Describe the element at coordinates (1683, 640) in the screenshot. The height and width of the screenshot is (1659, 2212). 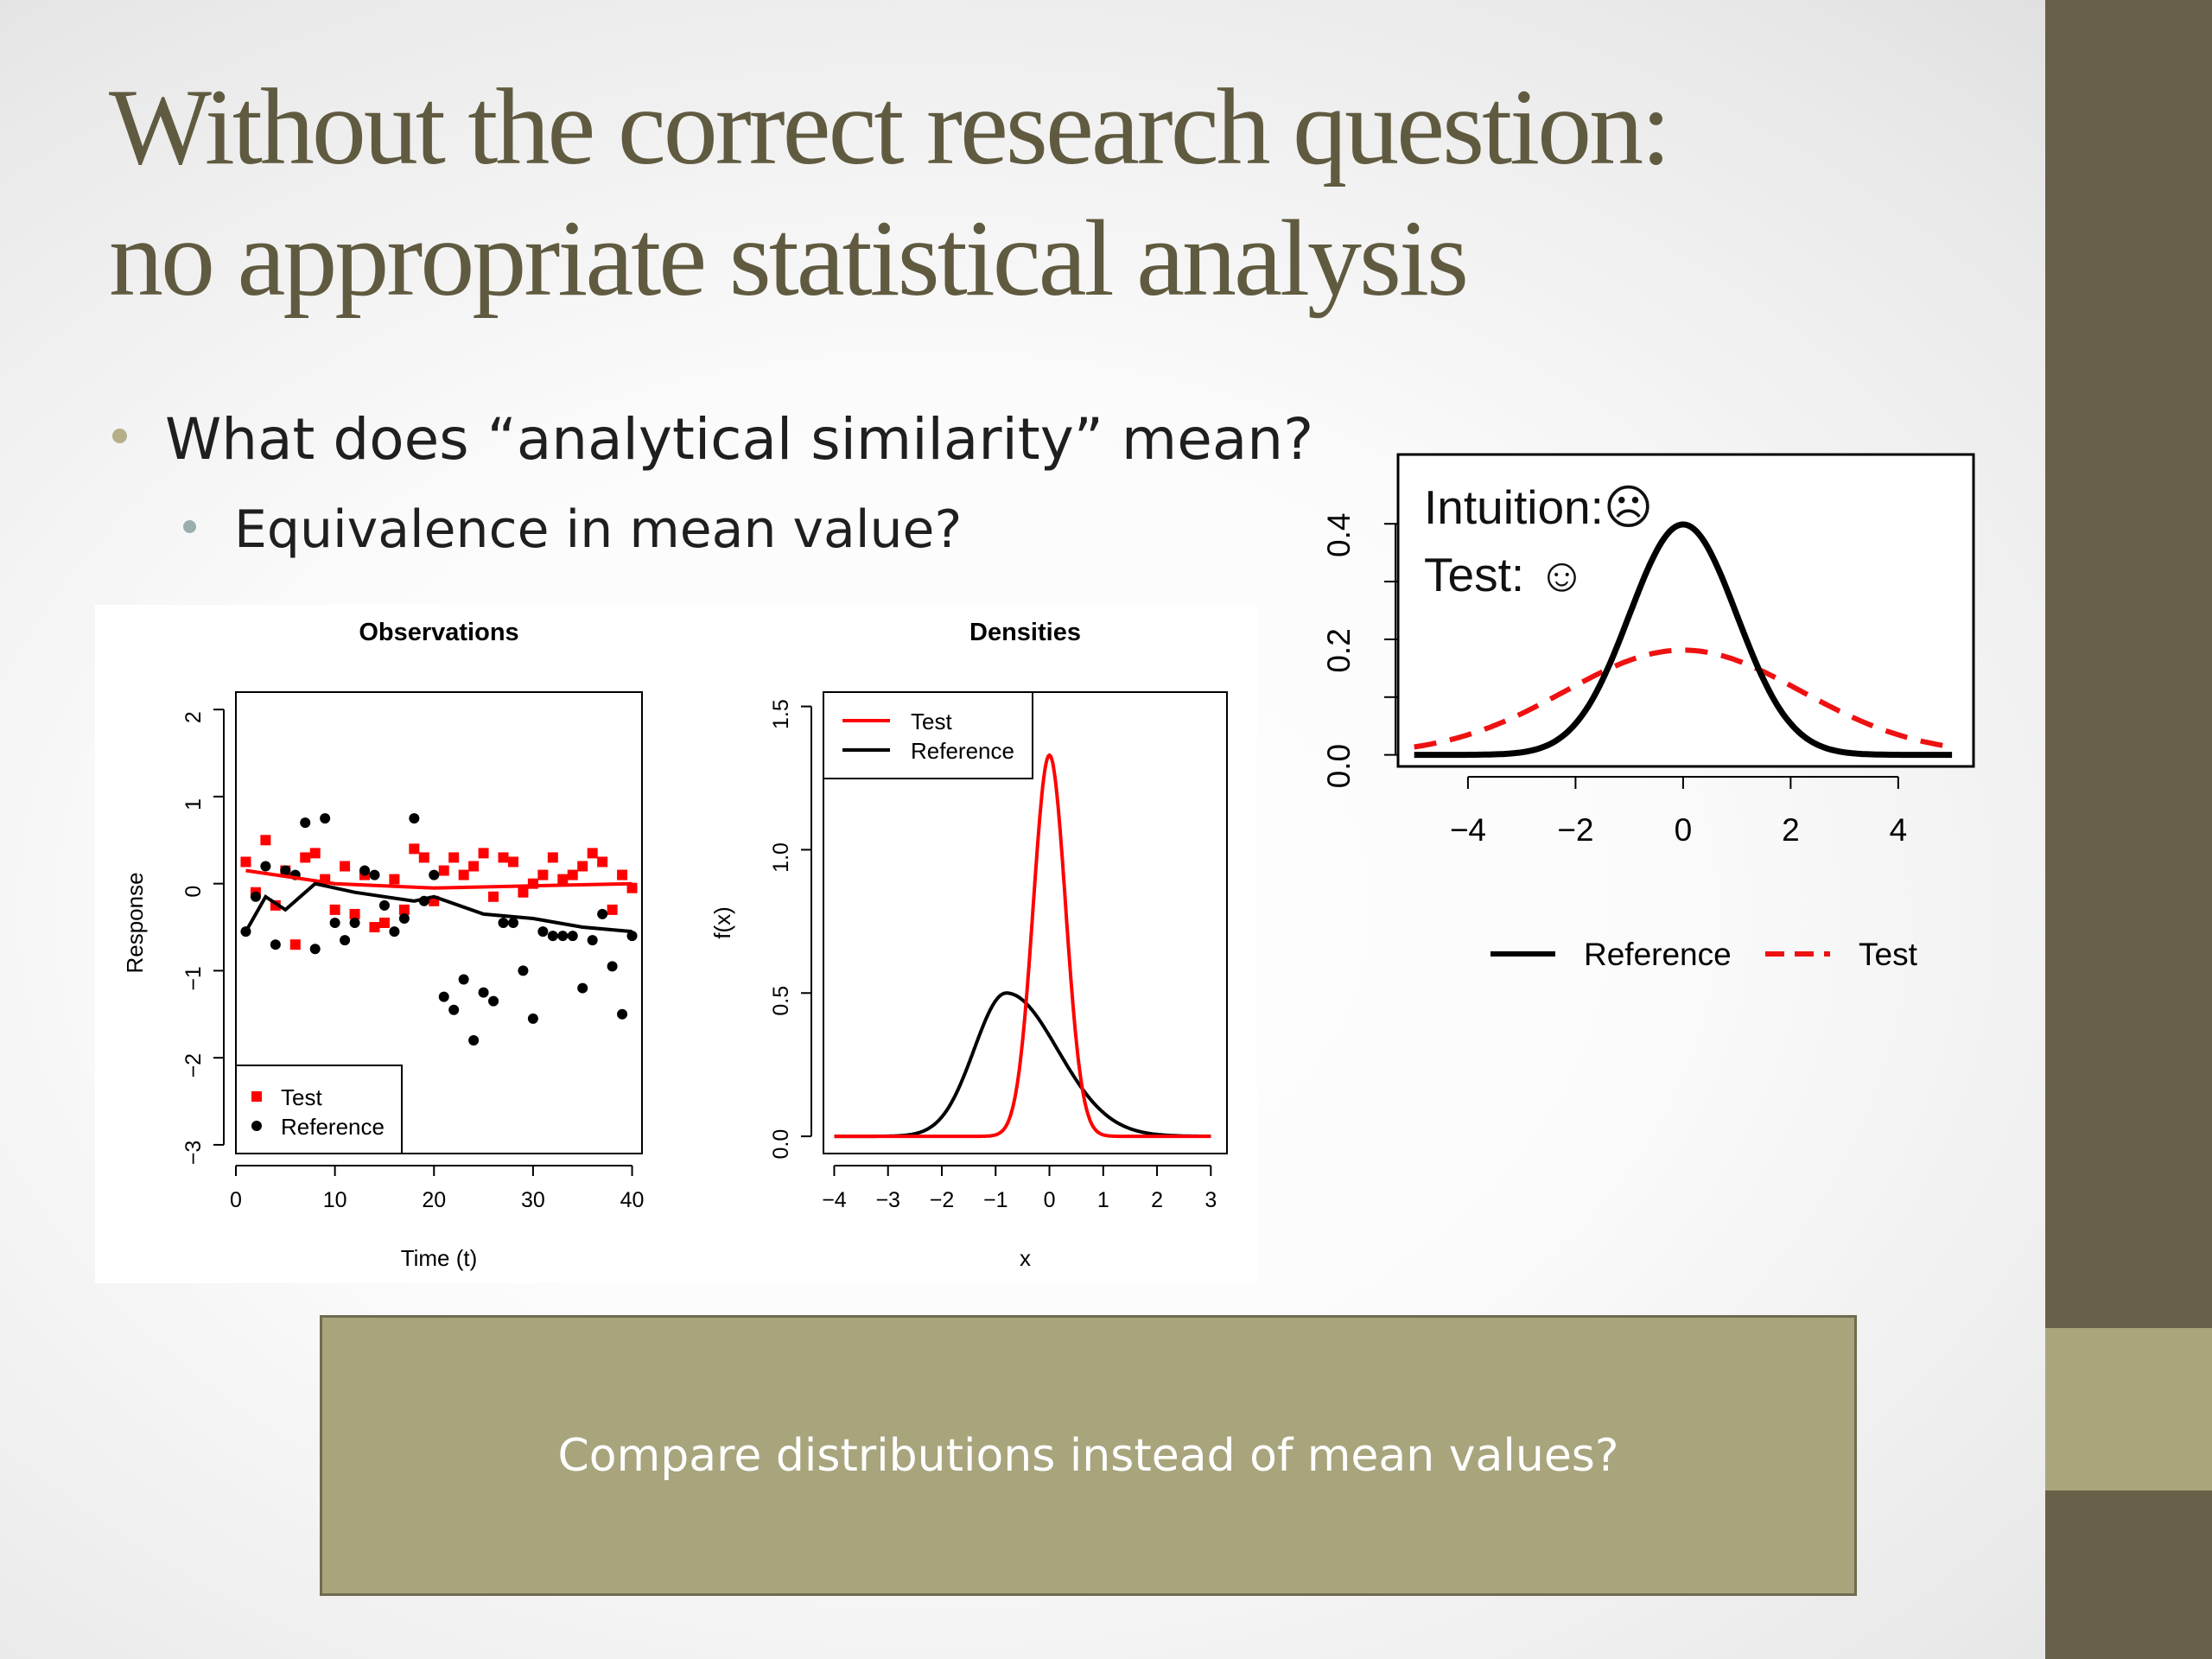
I see `reference-density-line` at that location.